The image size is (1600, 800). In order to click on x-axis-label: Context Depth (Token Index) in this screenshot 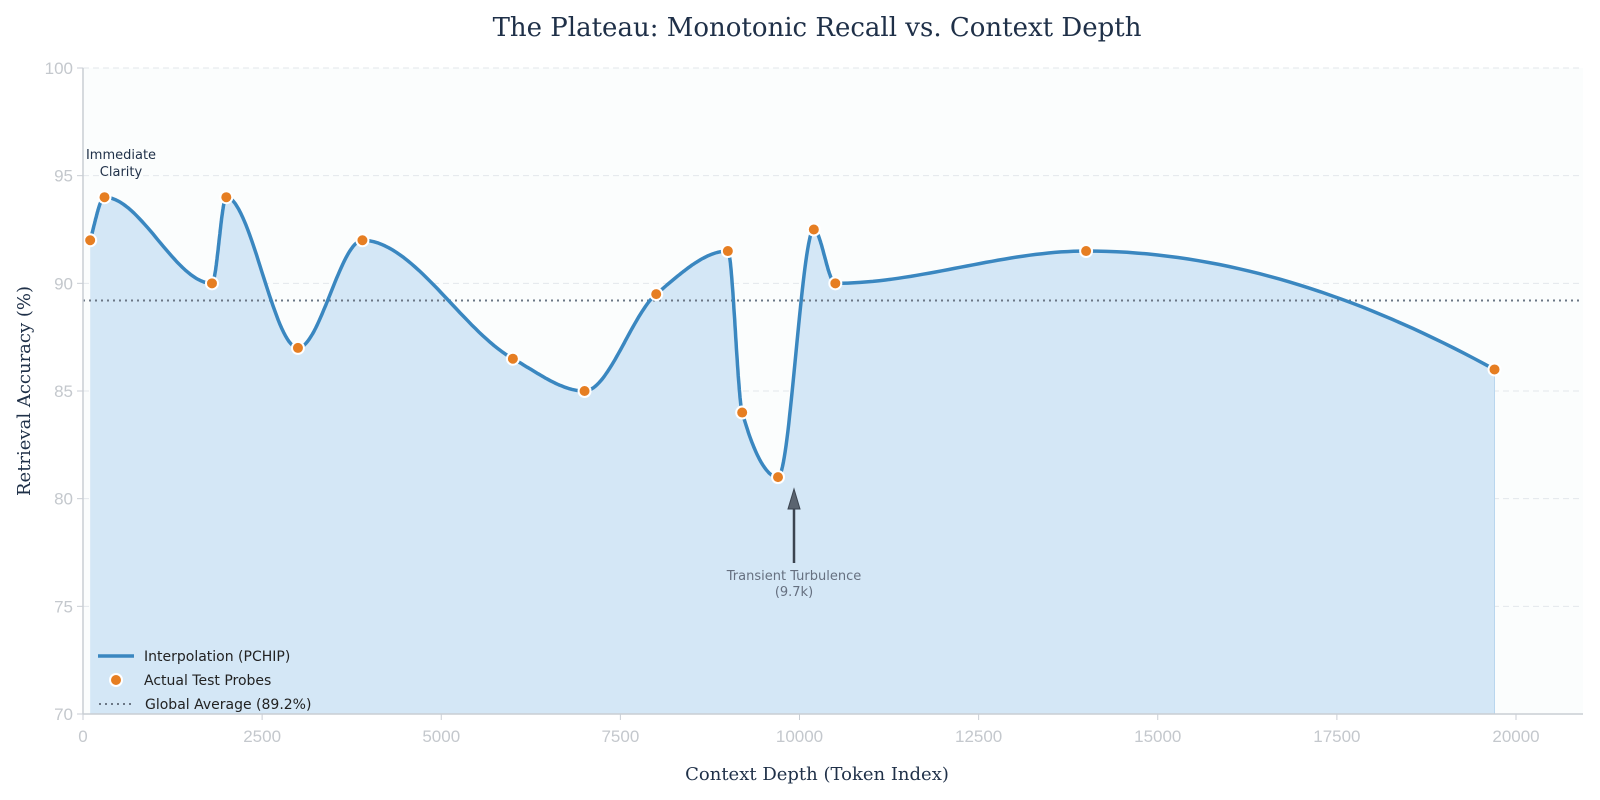, I will do `click(817, 774)`.